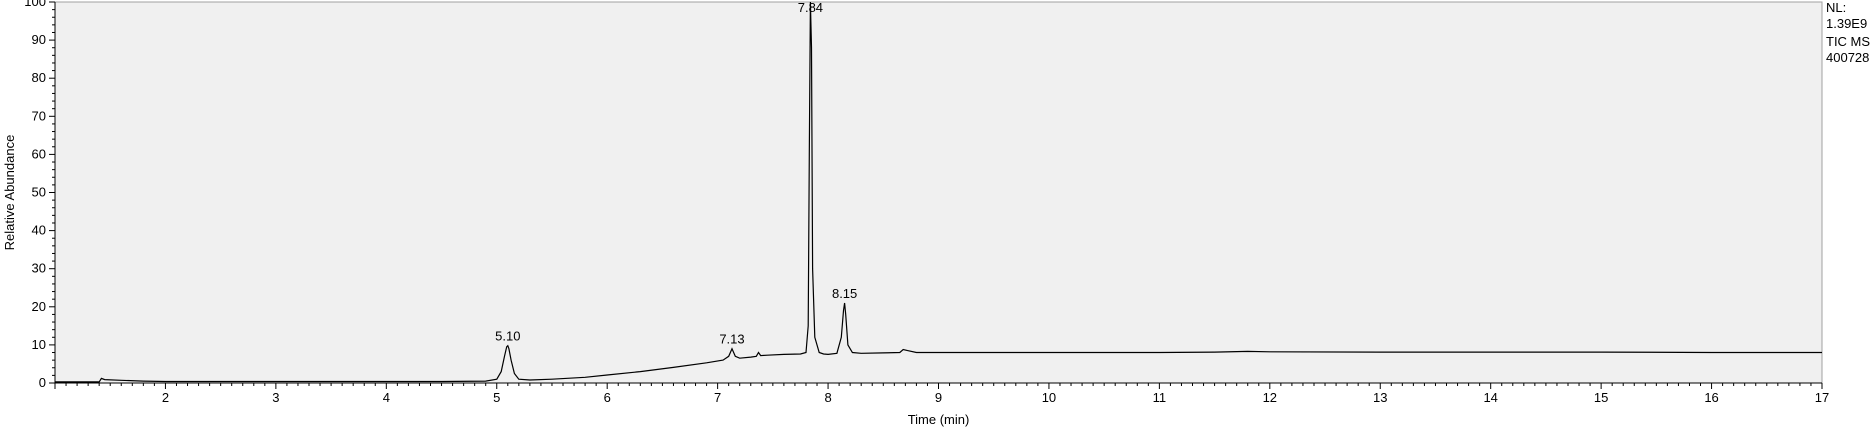 The width and height of the screenshot is (1873, 428). Describe the element at coordinates (39, 268) in the screenshot. I see `y-tick-label: 30` at that location.